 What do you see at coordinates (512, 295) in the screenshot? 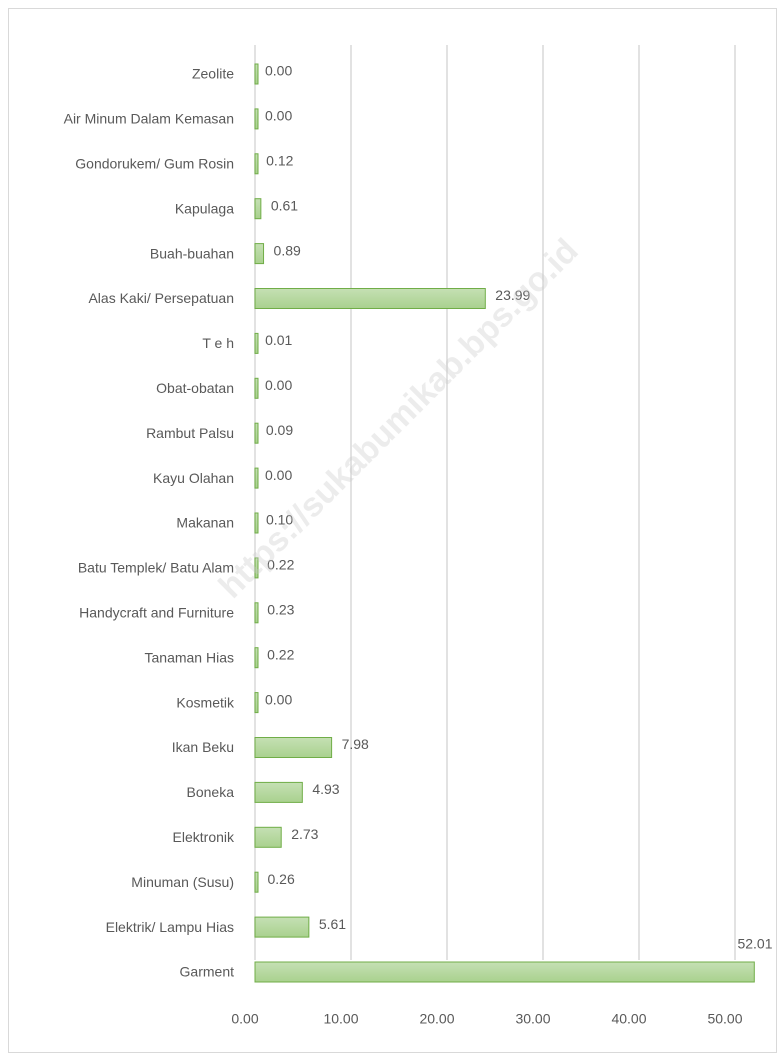
I see `value-label: 23.99` at bounding box center [512, 295].